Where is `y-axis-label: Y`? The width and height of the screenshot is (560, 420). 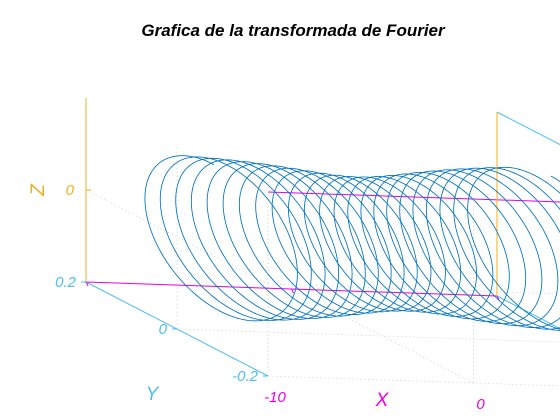
y-axis-label: Y is located at coordinates (153, 394).